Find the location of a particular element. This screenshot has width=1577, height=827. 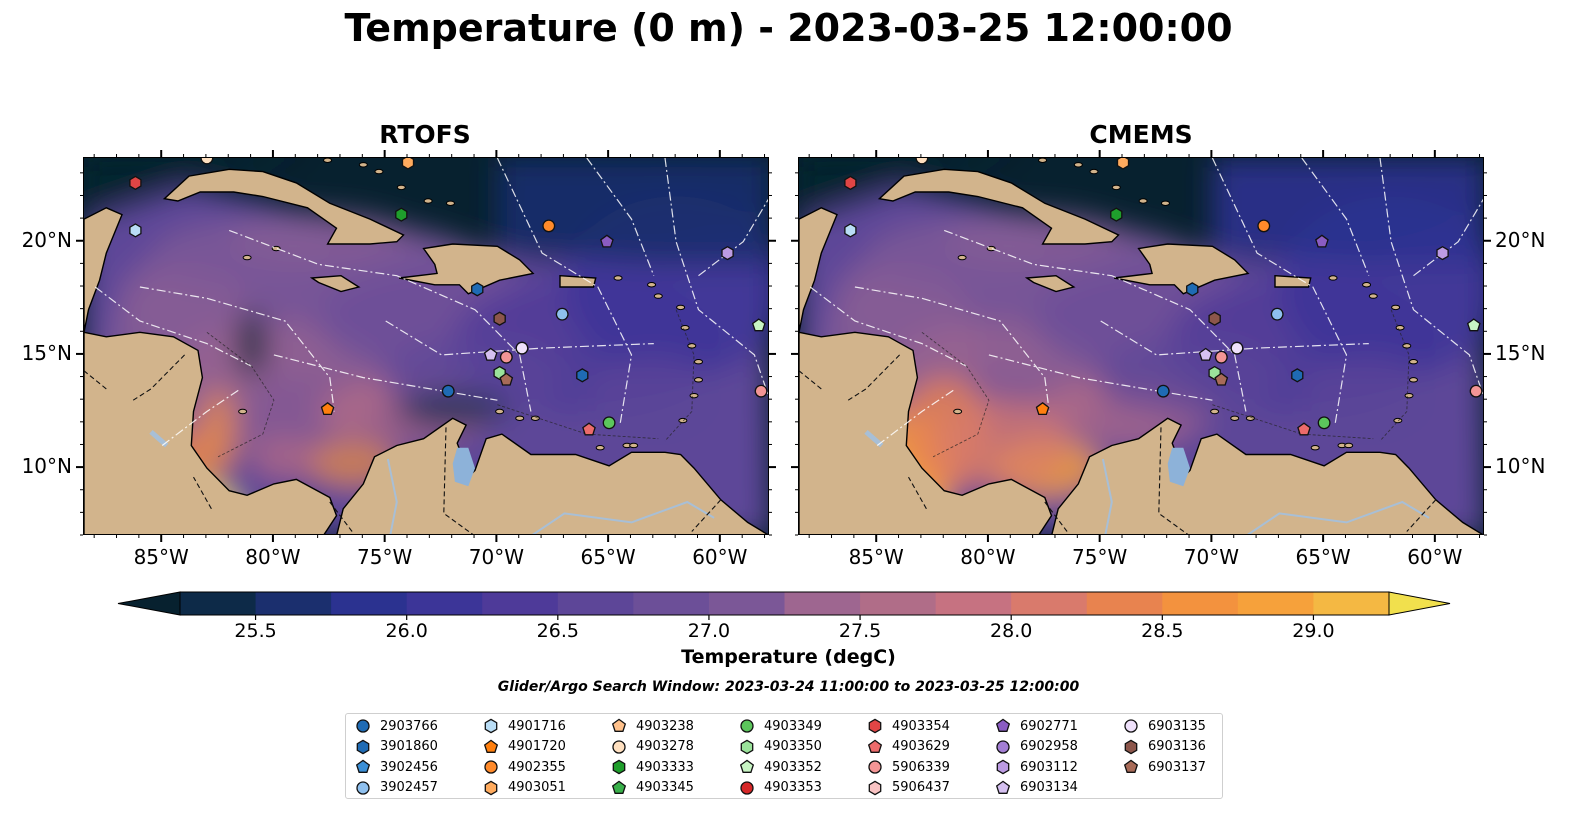

legend-item: 6903136 is located at coordinates (1164, 747).